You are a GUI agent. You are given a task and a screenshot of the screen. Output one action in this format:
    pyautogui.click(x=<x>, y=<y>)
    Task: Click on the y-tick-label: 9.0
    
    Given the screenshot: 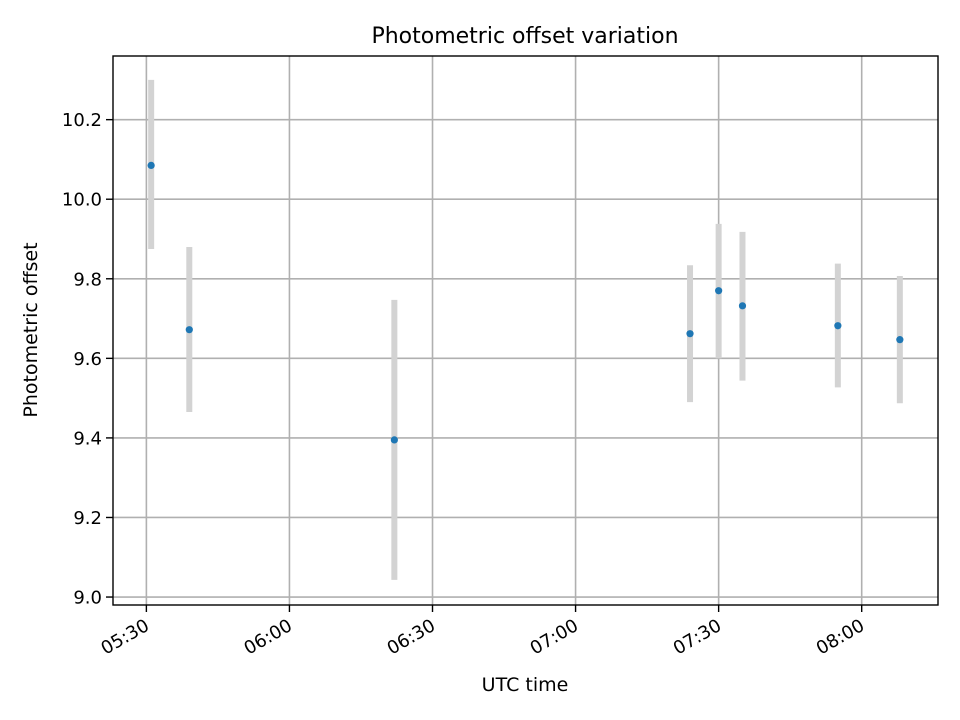 What is the action you would take?
    pyautogui.click(x=87, y=598)
    